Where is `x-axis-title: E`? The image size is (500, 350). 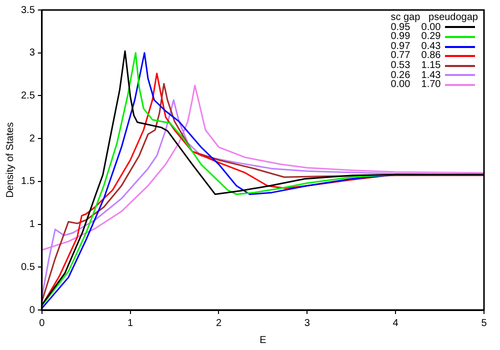 x-axis-title: E is located at coordinates (263, 340).